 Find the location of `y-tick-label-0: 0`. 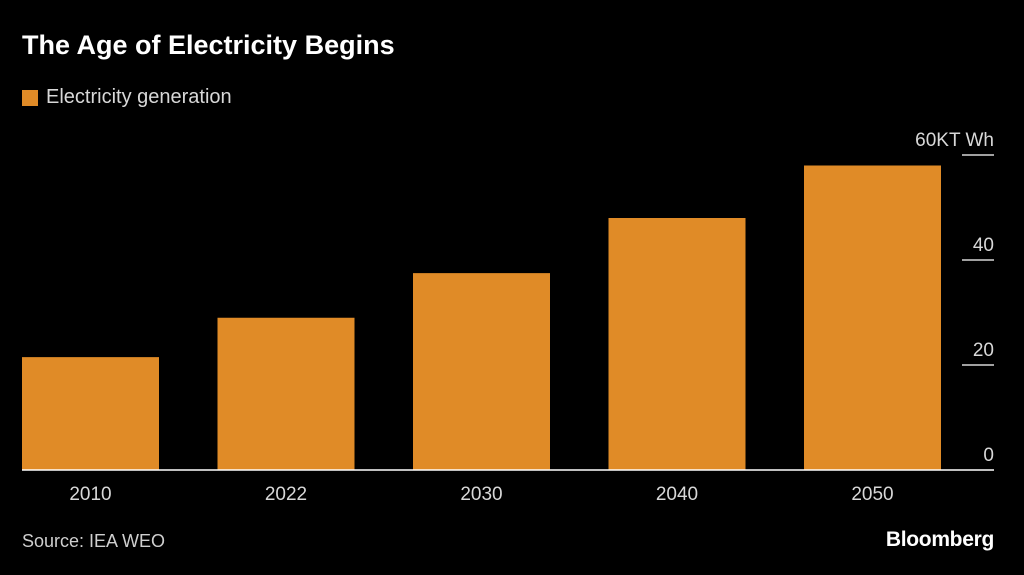

y-tick-label-0: 0 is located at coordinates (988, 455).